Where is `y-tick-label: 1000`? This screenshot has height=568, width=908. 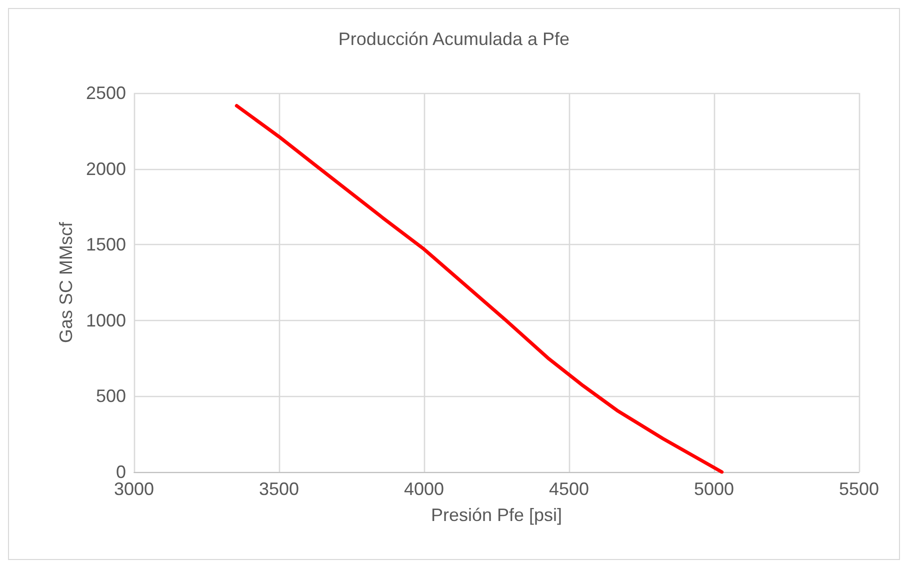
y-tick-label: 1000 is located at coordinates (106, 320).